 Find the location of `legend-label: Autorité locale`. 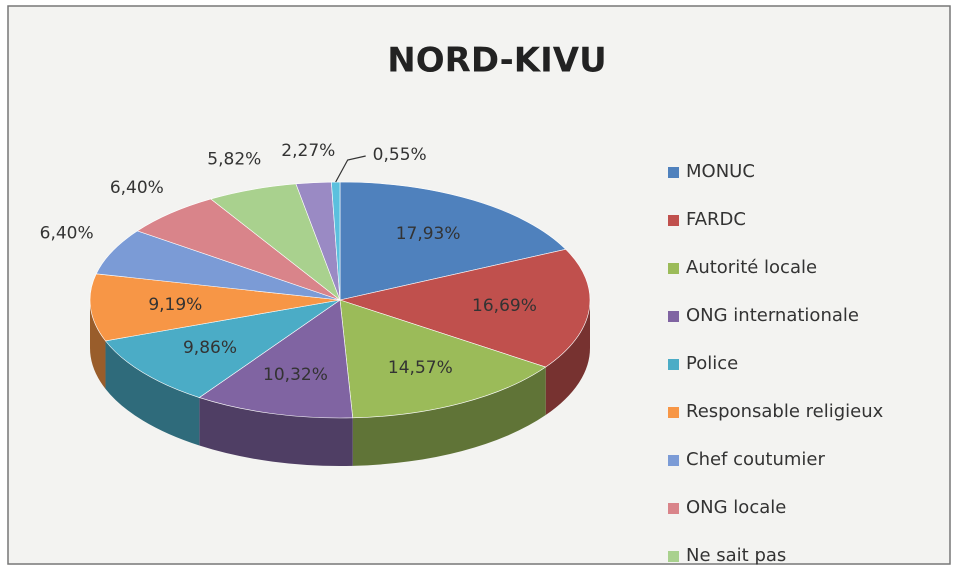

legend-label: Autorité locale is located at coordinates (751, 267).